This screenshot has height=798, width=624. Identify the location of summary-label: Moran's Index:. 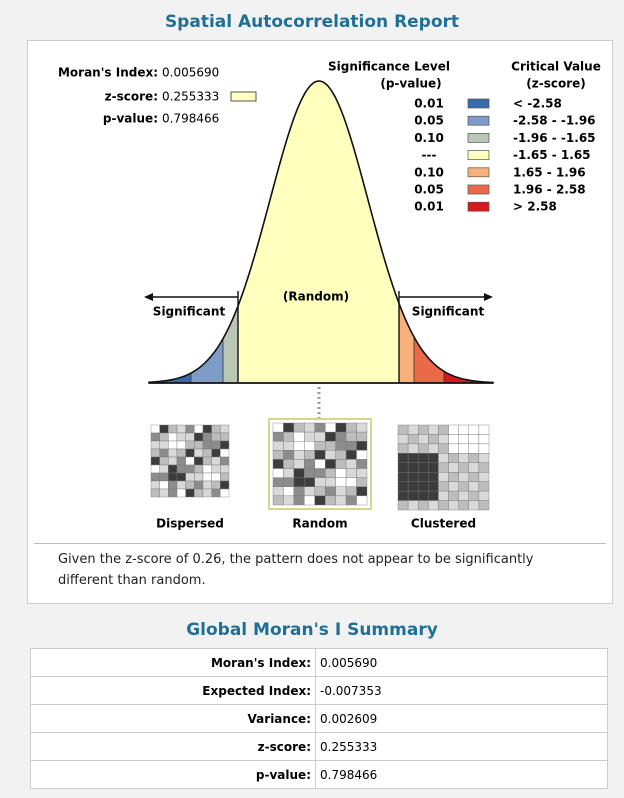
(173, 662).